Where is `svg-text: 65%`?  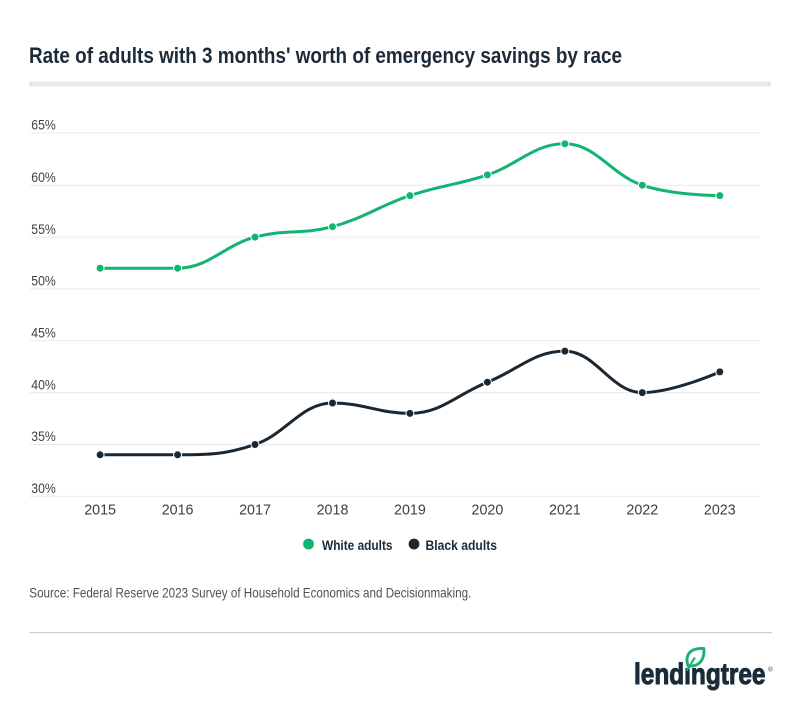
svg-text: 65% is located at coordinates (43, 125).